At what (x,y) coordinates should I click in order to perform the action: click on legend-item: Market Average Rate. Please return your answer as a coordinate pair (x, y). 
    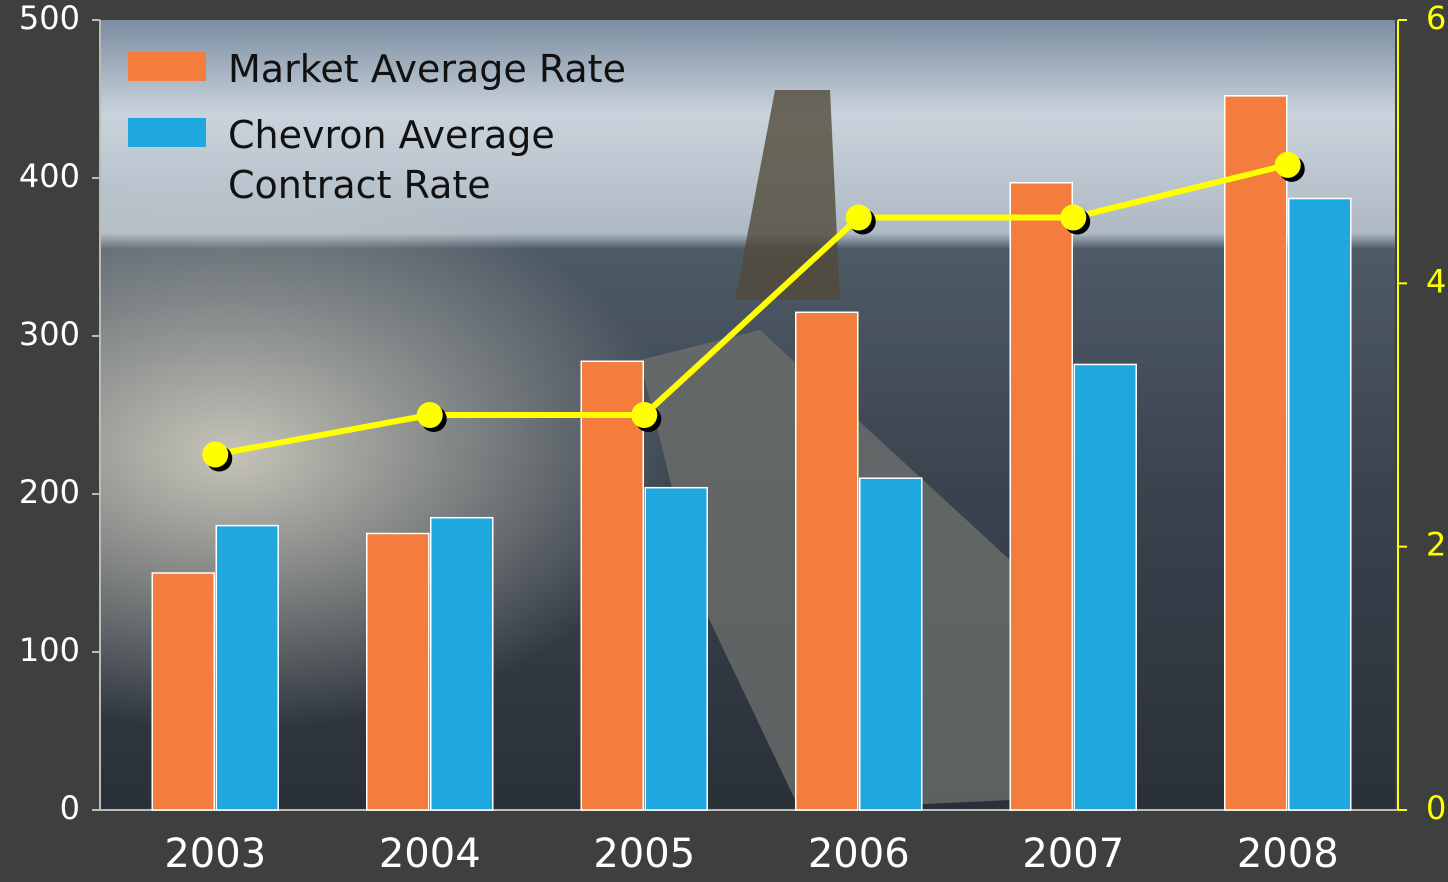
    Looking at the image, I should click on (378, 69).